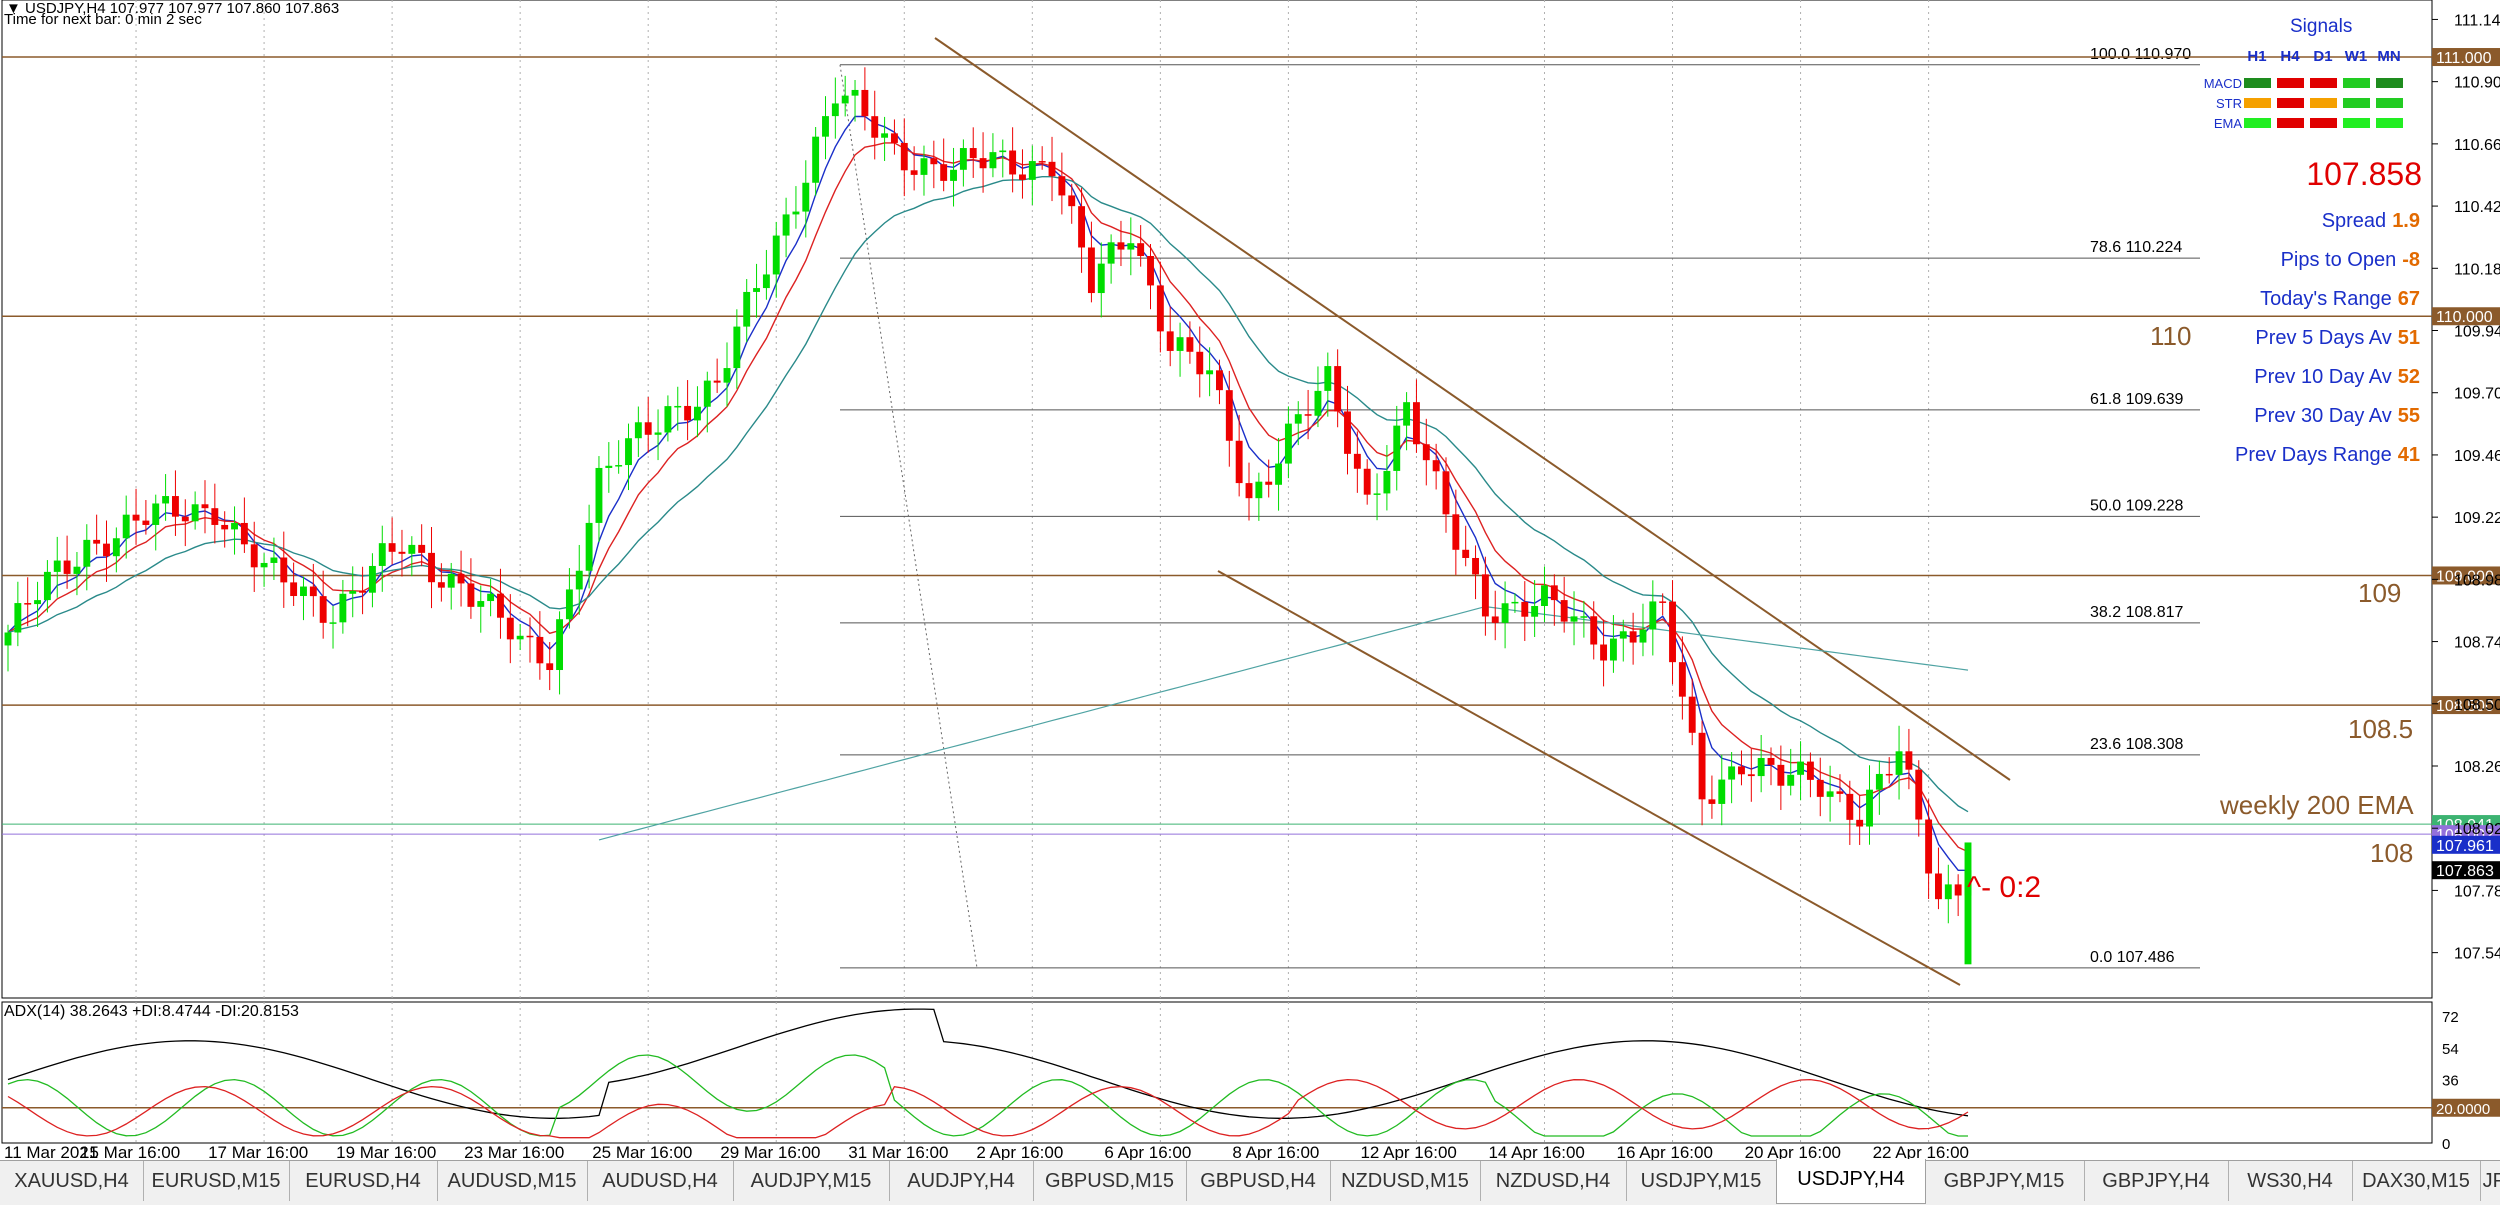 The height and width of the screenshot is (1205, 2500). I want to click on time-label: 12 Apr 16:00, so click(1408, 1152).